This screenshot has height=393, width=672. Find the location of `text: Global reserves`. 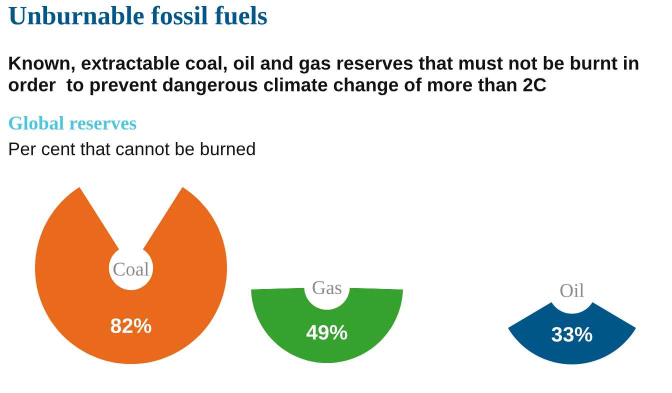

text: Global reserves is located at coordinates (72, 123).